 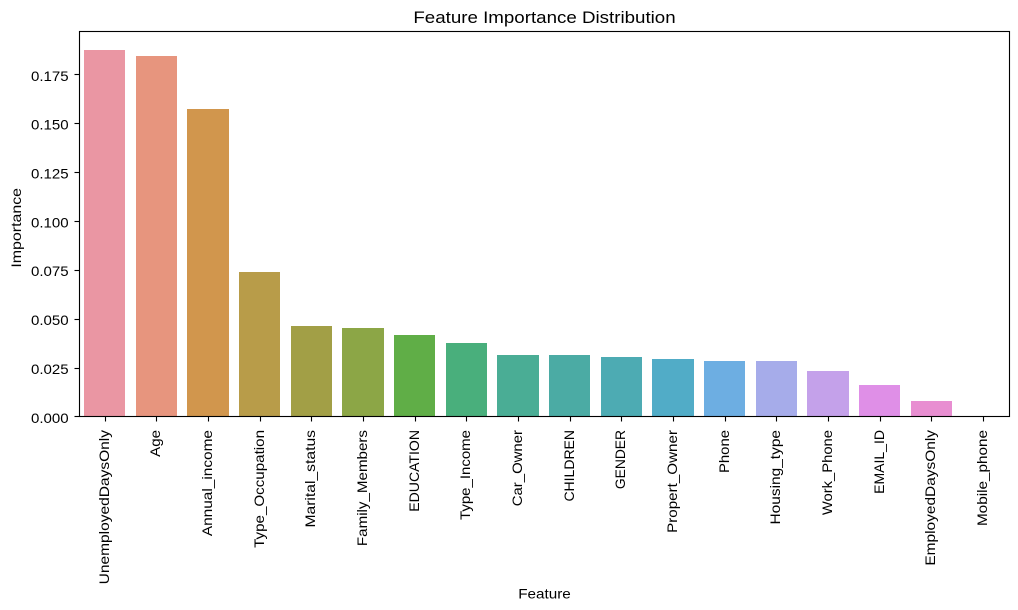 What do you see at coordinates (672, 481) in the screenshot?
I see `svg-text: Propert_Owner` at bounding box center [672, 481].